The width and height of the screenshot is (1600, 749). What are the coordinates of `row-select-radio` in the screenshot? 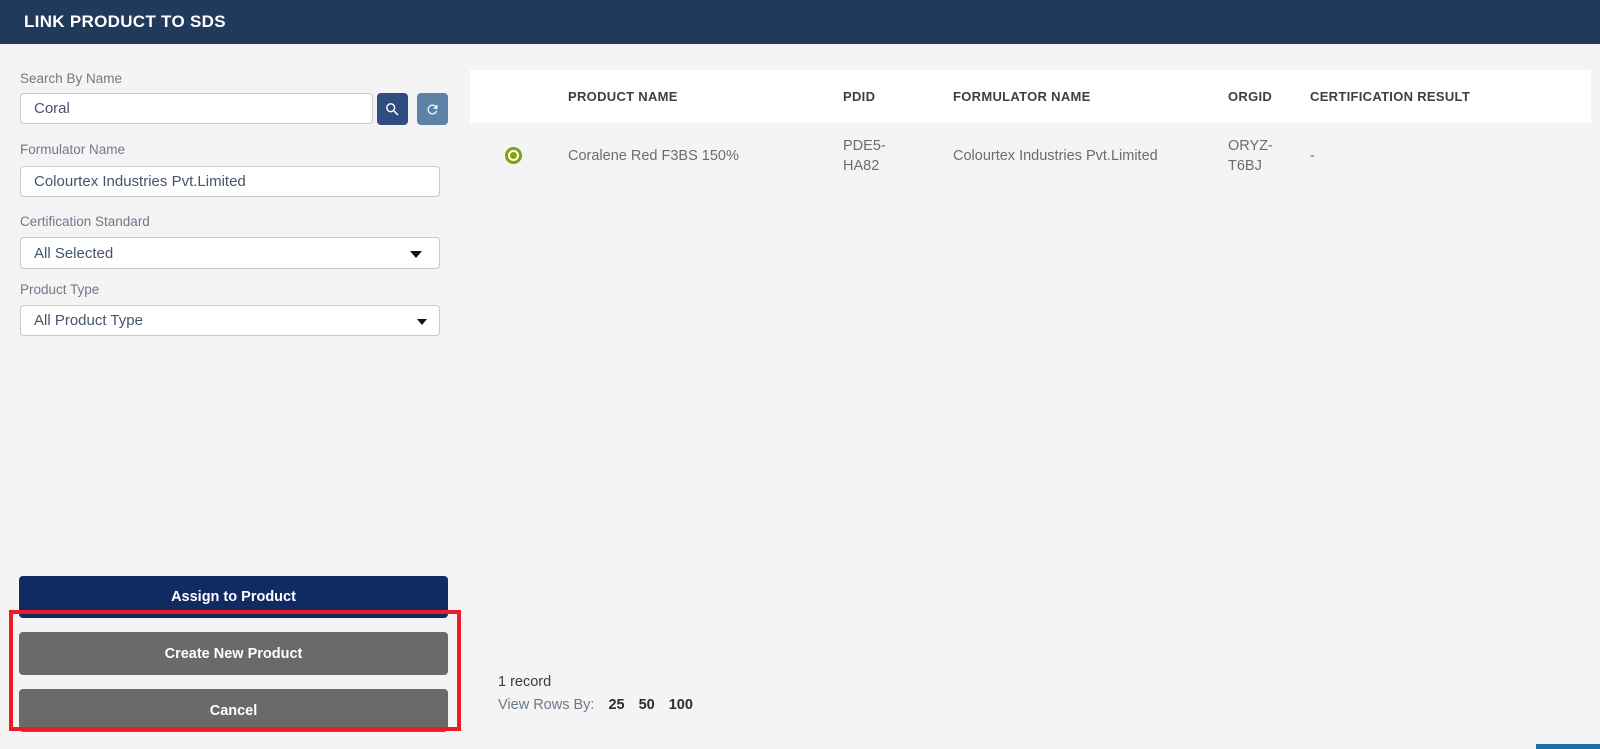 It's located at (513, 155).